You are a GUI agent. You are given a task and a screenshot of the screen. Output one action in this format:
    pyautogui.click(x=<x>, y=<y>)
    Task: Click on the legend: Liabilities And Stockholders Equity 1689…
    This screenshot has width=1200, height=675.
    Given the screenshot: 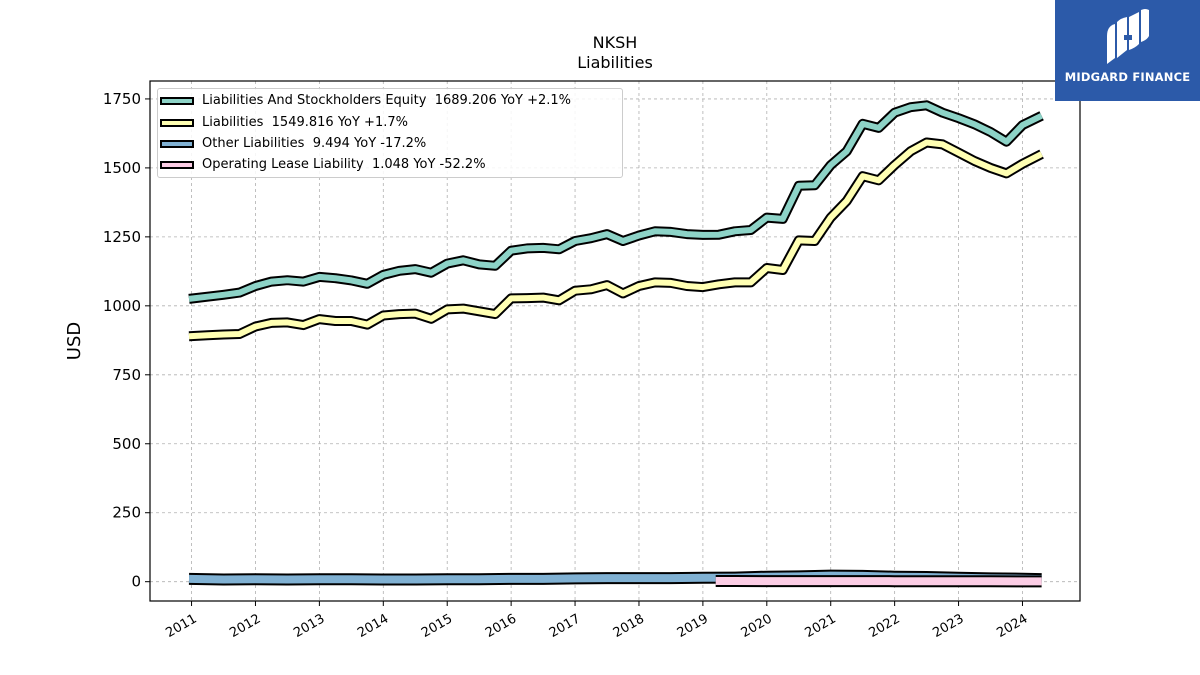 What is the action you would take?
    pyautogui.click(x=390, y=133)
    